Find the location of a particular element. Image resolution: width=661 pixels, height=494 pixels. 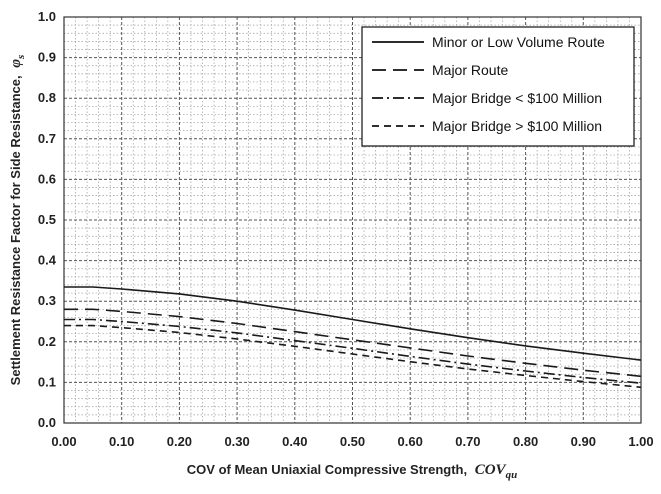

x-tick-label: 0.90 is located at coordinates (583, 441).